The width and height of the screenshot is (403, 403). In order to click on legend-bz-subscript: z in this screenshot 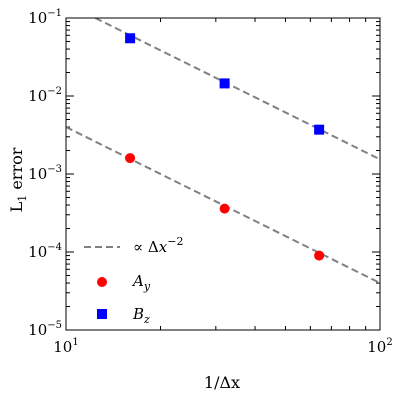, I will do `click(146, 319)`.